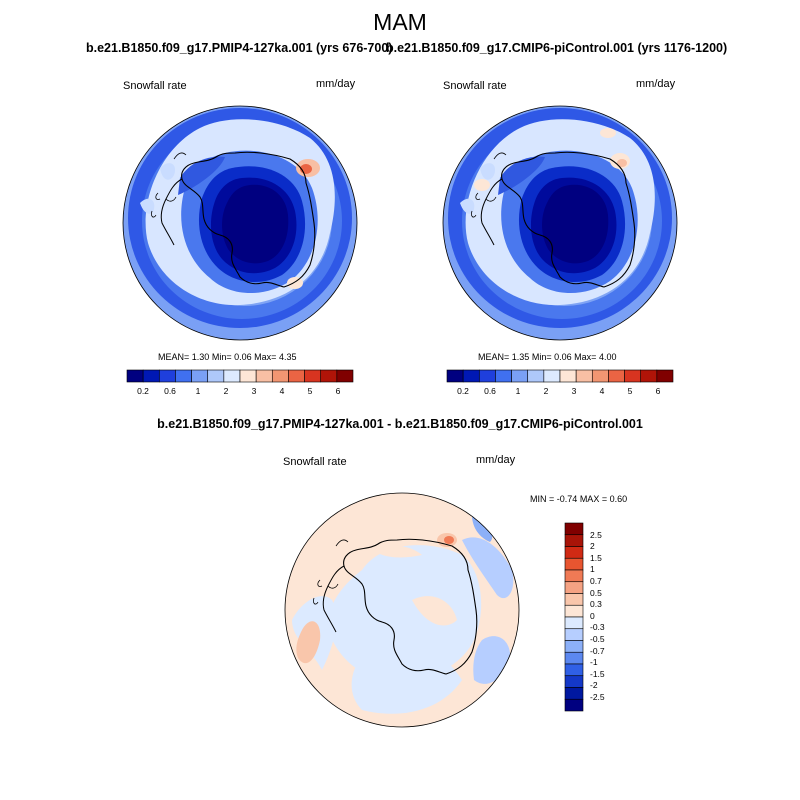 The height and width of the screenshot is (800, 800). I want to click on left-colorbar, so click(240, 376).